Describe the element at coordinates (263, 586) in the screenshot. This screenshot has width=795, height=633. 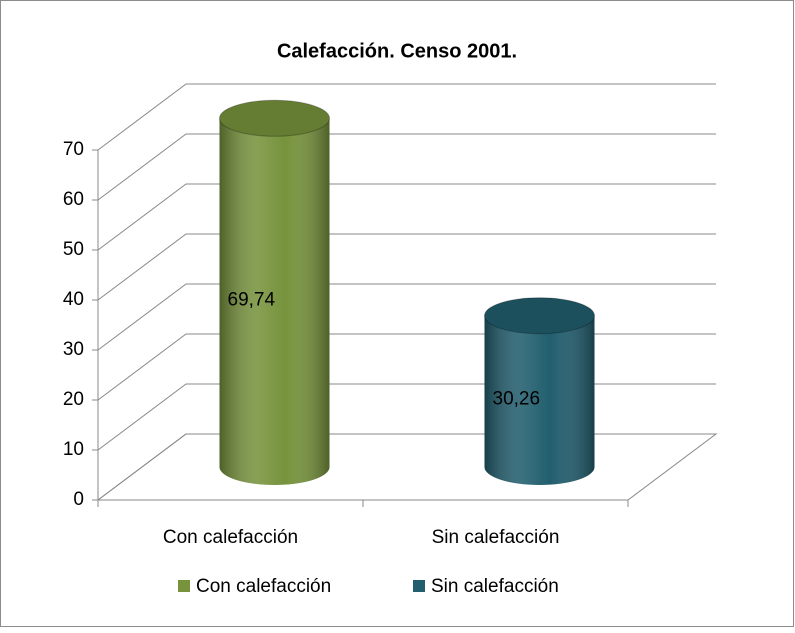
I see `legend-label: Con calefacción` at that location.